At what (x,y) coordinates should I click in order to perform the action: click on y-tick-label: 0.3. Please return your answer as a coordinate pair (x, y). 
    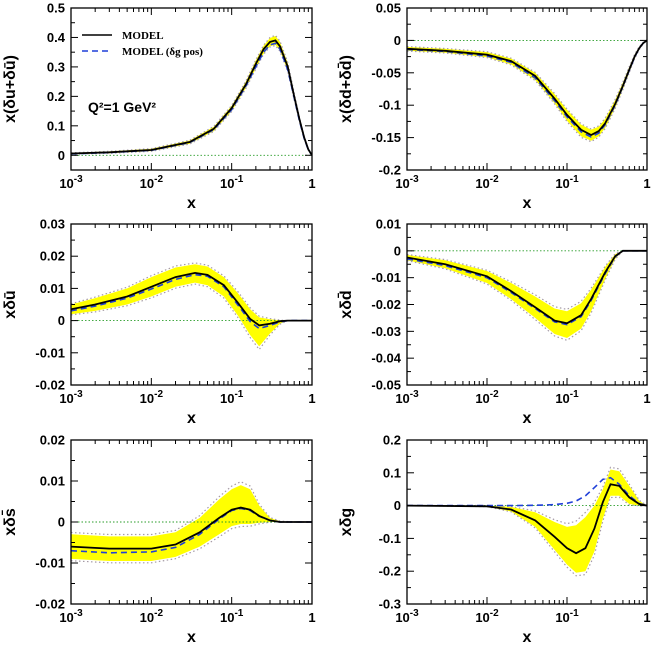
    Looking at the image, I should click on (56, 66).